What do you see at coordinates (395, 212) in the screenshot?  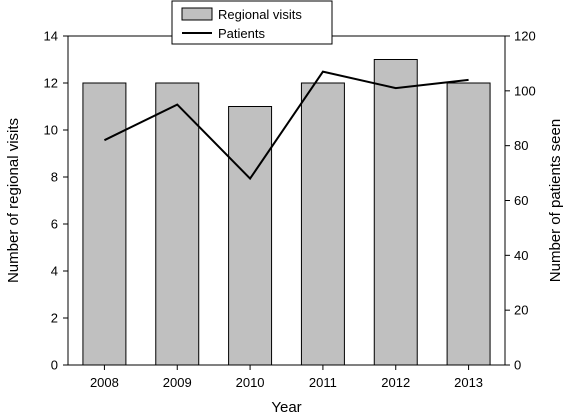 I see `bar-2012` at bounding box center [395, 212].